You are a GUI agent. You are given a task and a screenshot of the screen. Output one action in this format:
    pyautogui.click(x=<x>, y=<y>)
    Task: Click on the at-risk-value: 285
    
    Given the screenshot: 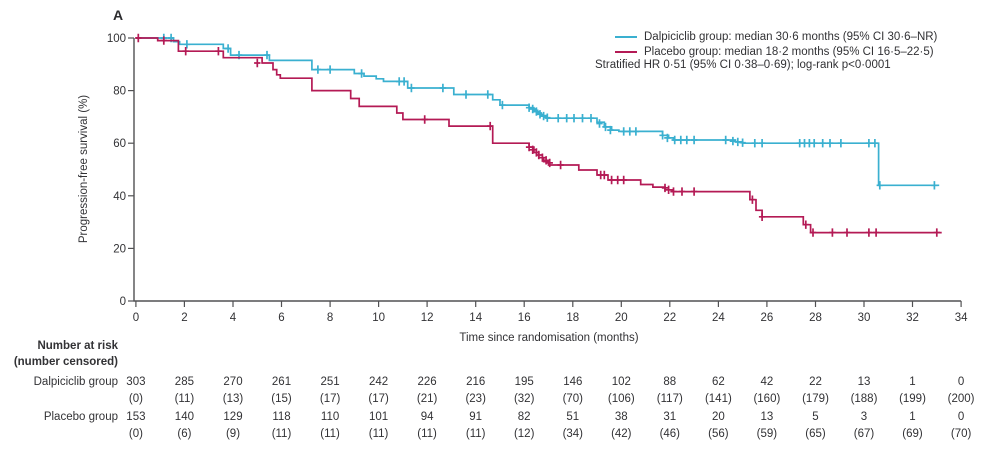 What is the action you would take?
    pyautogui.click(x=184, y=382)
    